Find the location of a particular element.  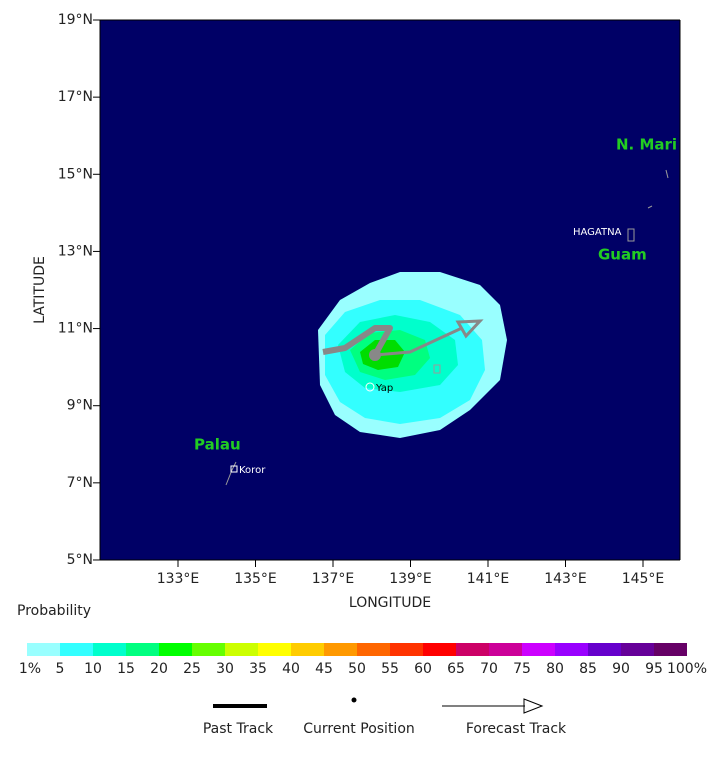

y-axis-label: LATITUDE is located at coordinates (40, 290).